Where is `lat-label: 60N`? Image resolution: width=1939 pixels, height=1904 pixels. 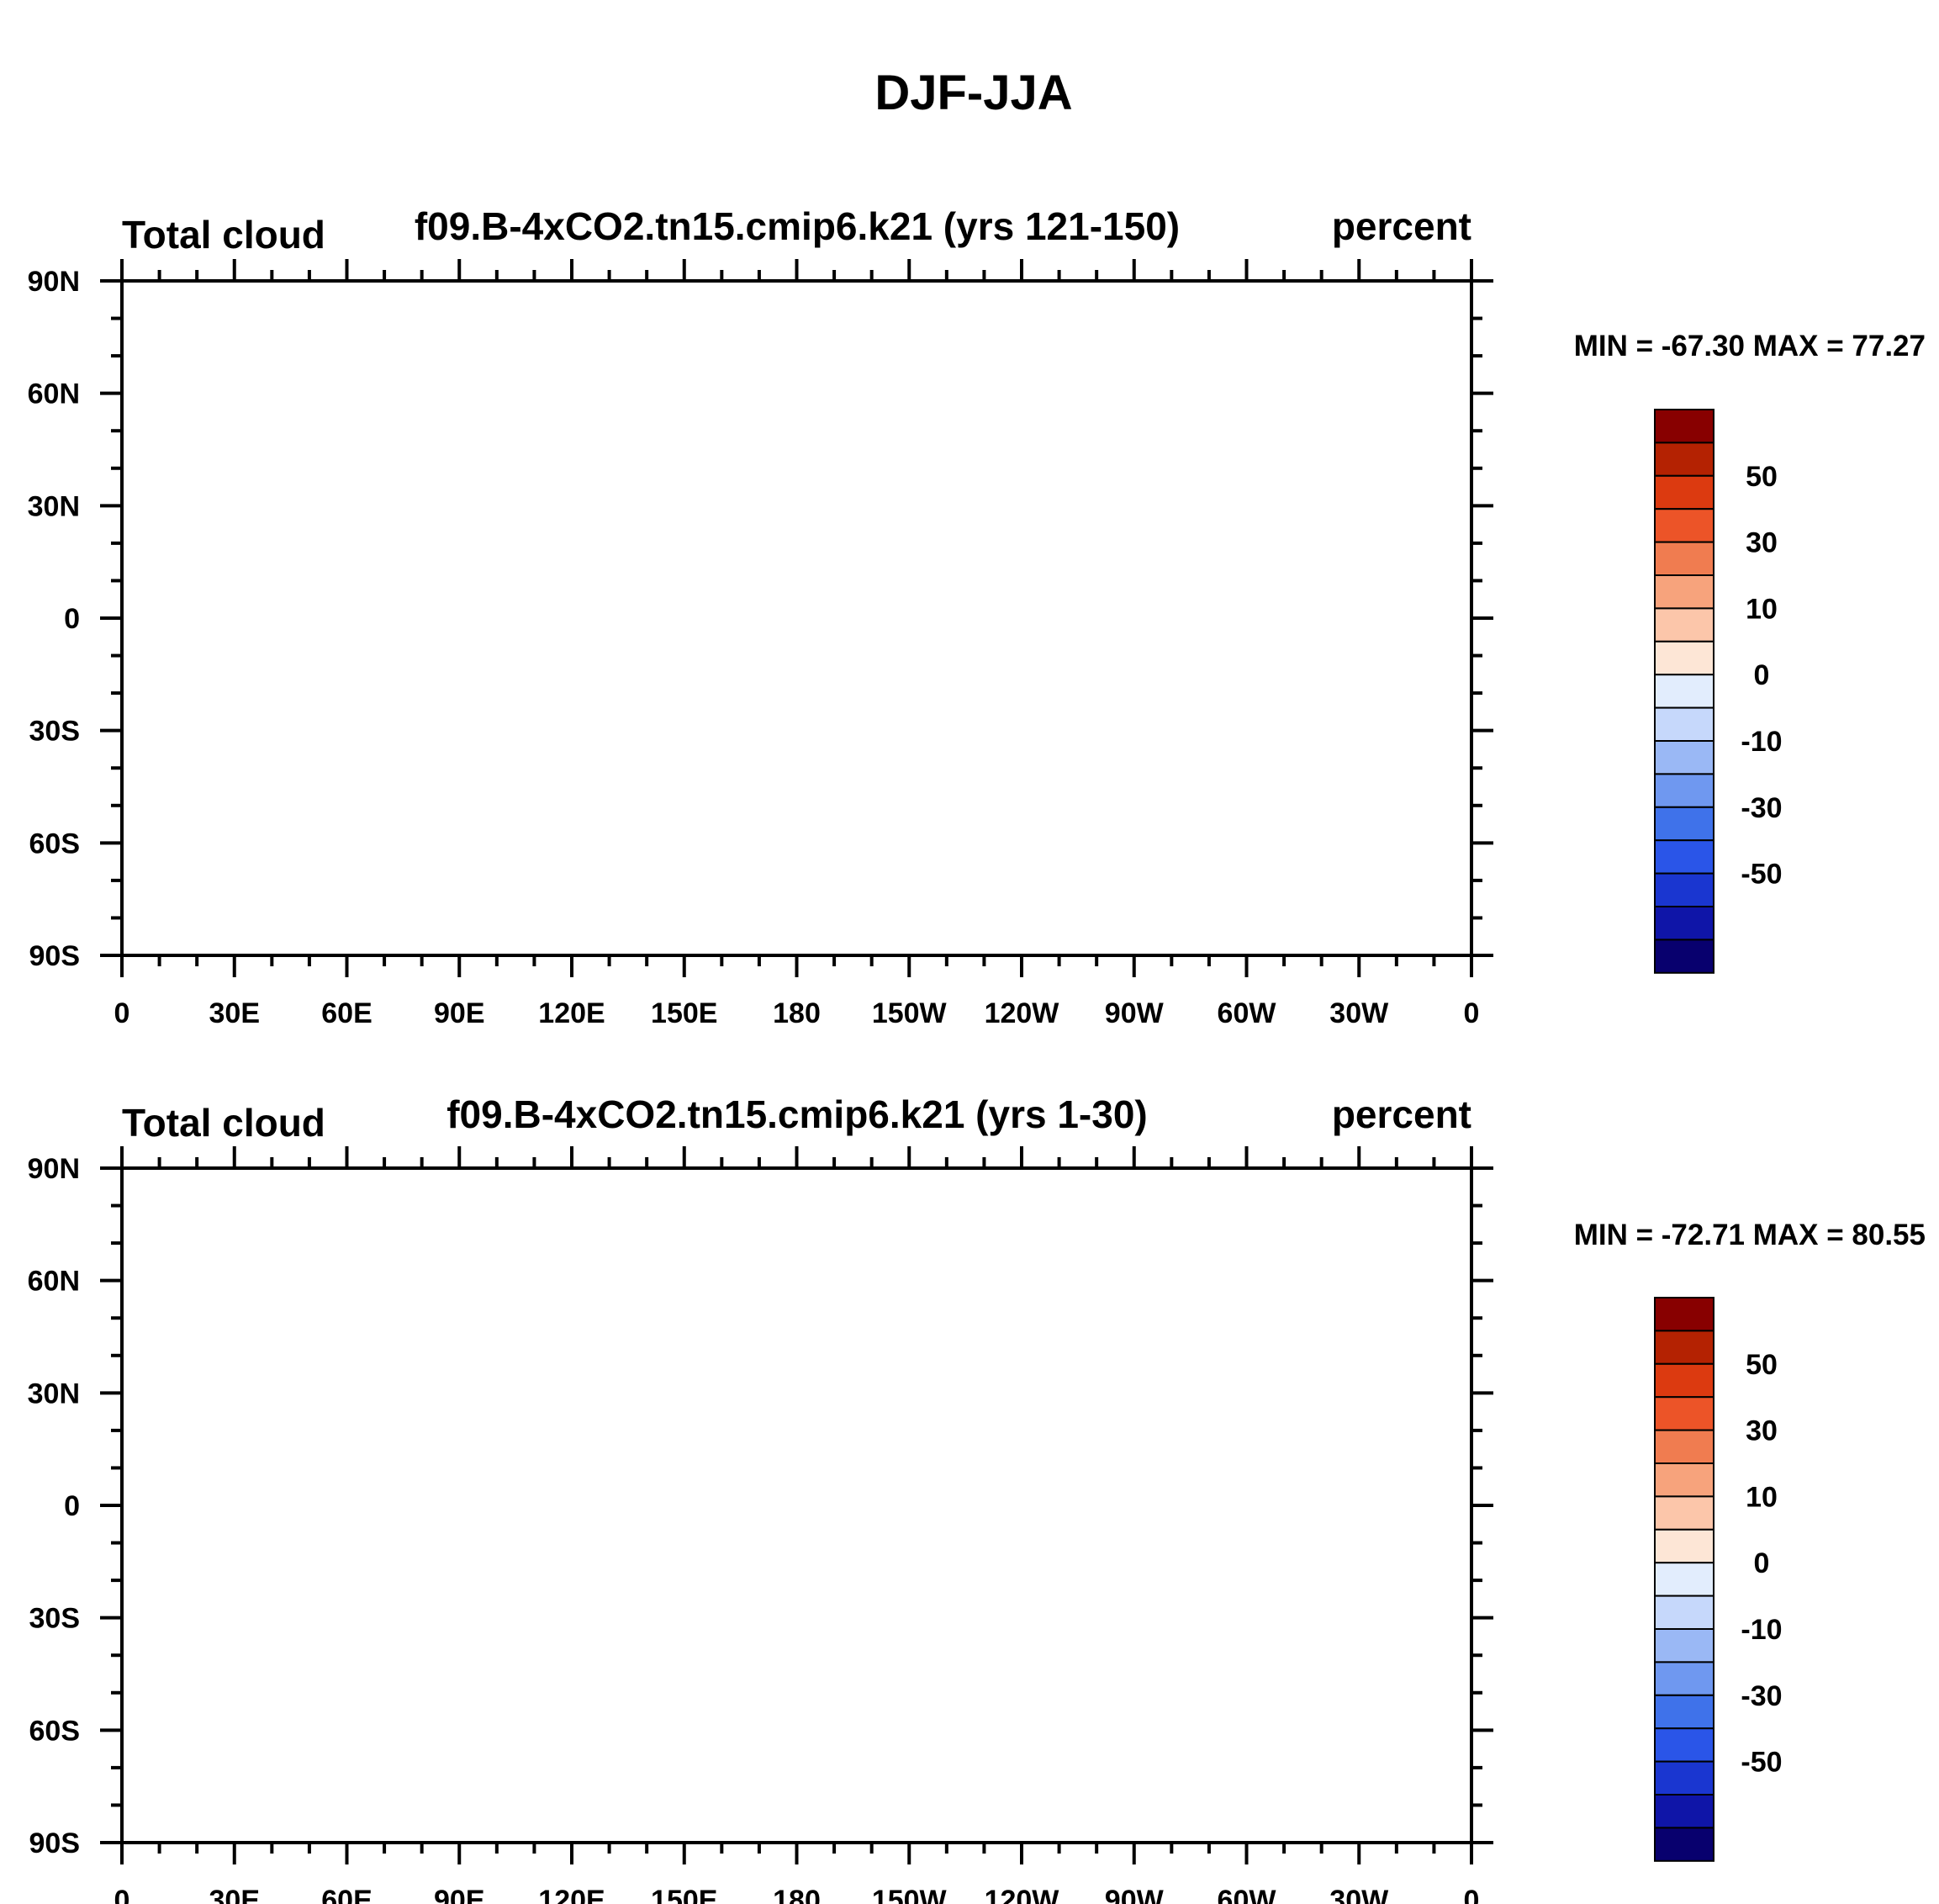 lat-label: 60N is located at coordinates (54, 394).